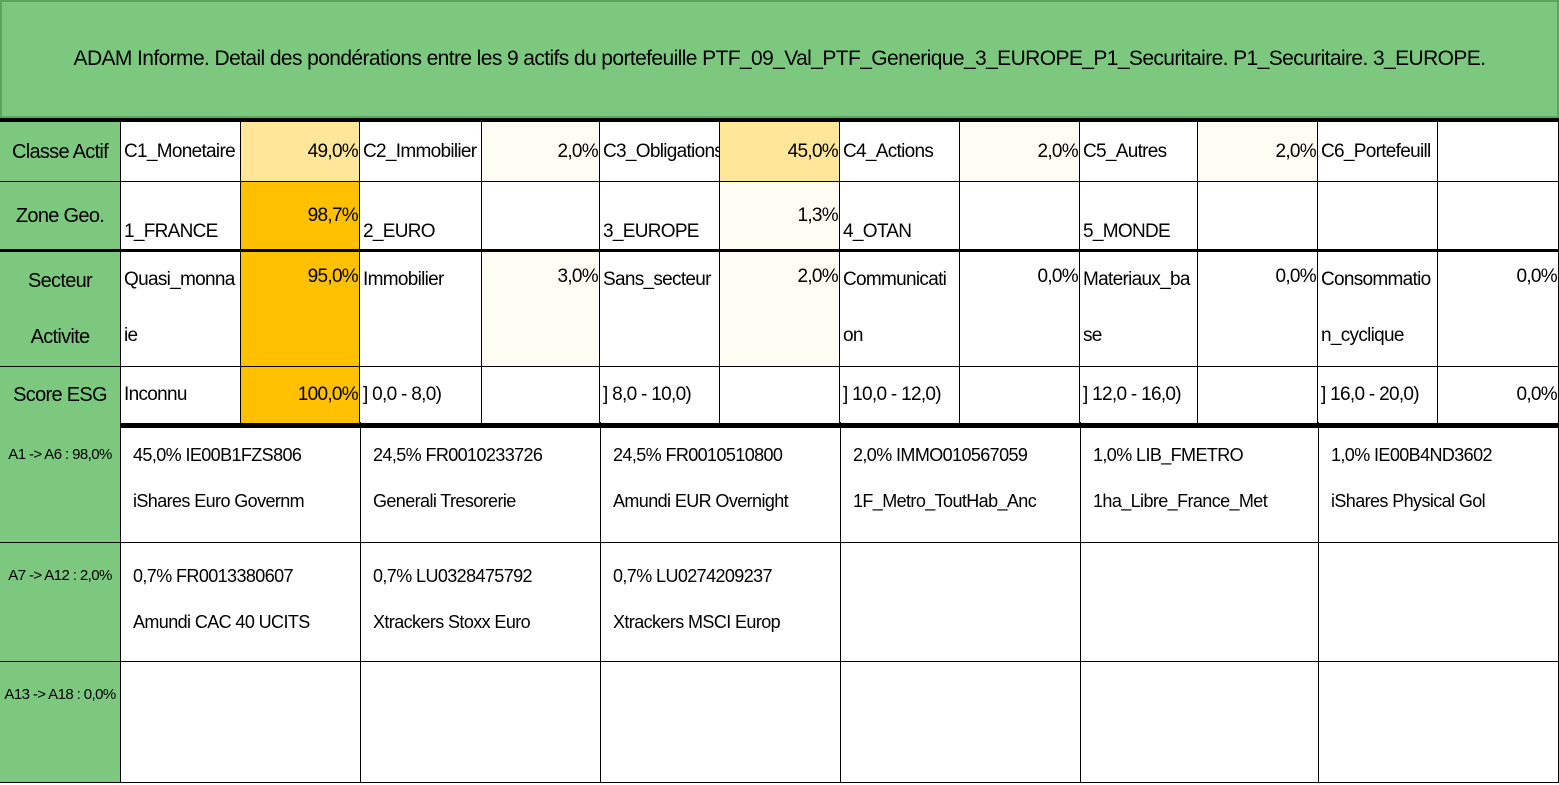 Image resolution: width=1559 pixels, height=785 pixels. Describe the element at coordinates (452, 622) in the screenshot. I see `asset-name: Xtrackers Stoxx Euro` at that location.